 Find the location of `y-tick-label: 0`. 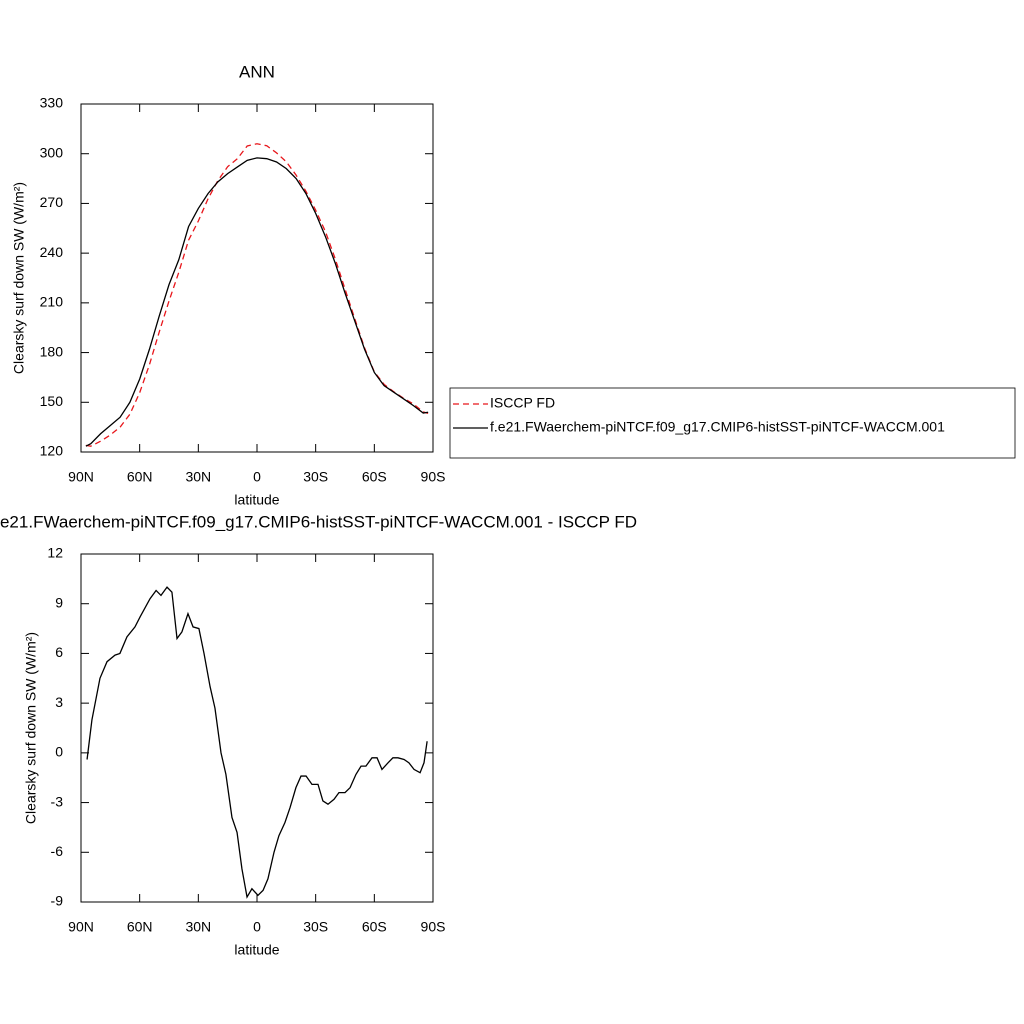

y-tick-label: 0 is located at coordinates (59, 752).